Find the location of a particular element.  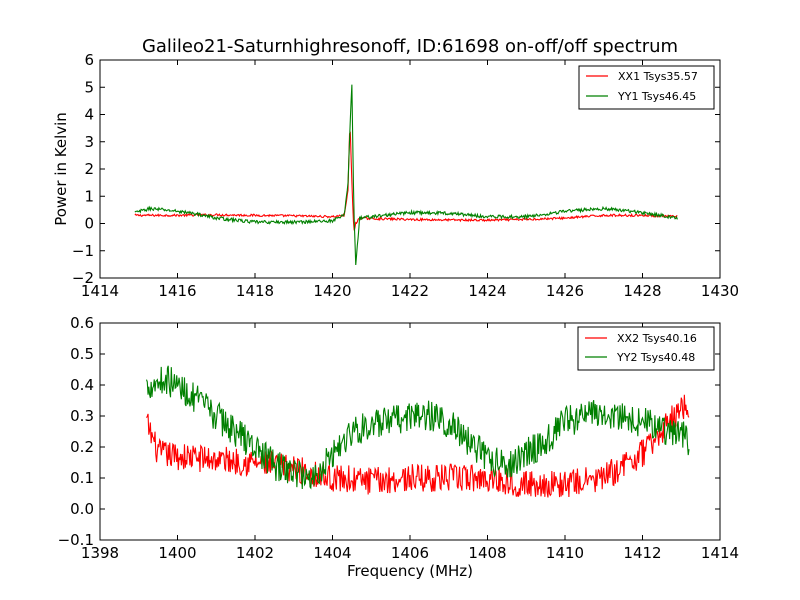

top-x-tick-label: 1426 is located at coordinates (565, 291).